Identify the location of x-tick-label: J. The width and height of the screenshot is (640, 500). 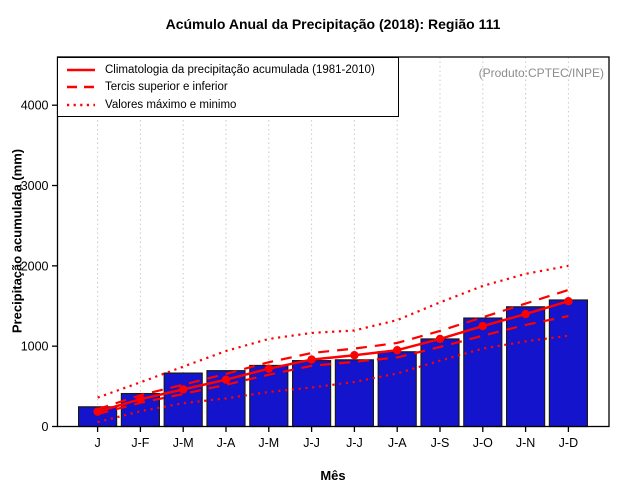
(97, 443).